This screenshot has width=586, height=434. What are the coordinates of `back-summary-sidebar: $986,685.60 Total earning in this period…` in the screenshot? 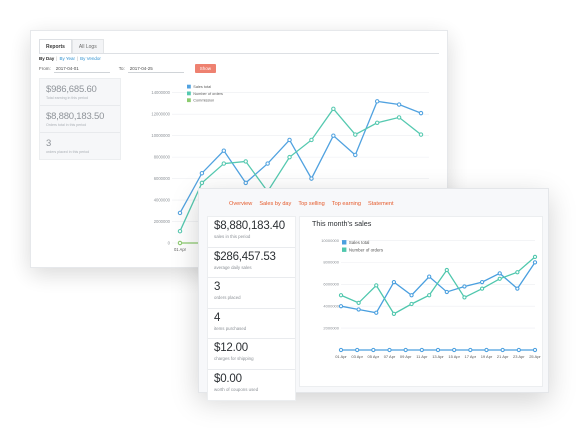 It's located at (80, 119).